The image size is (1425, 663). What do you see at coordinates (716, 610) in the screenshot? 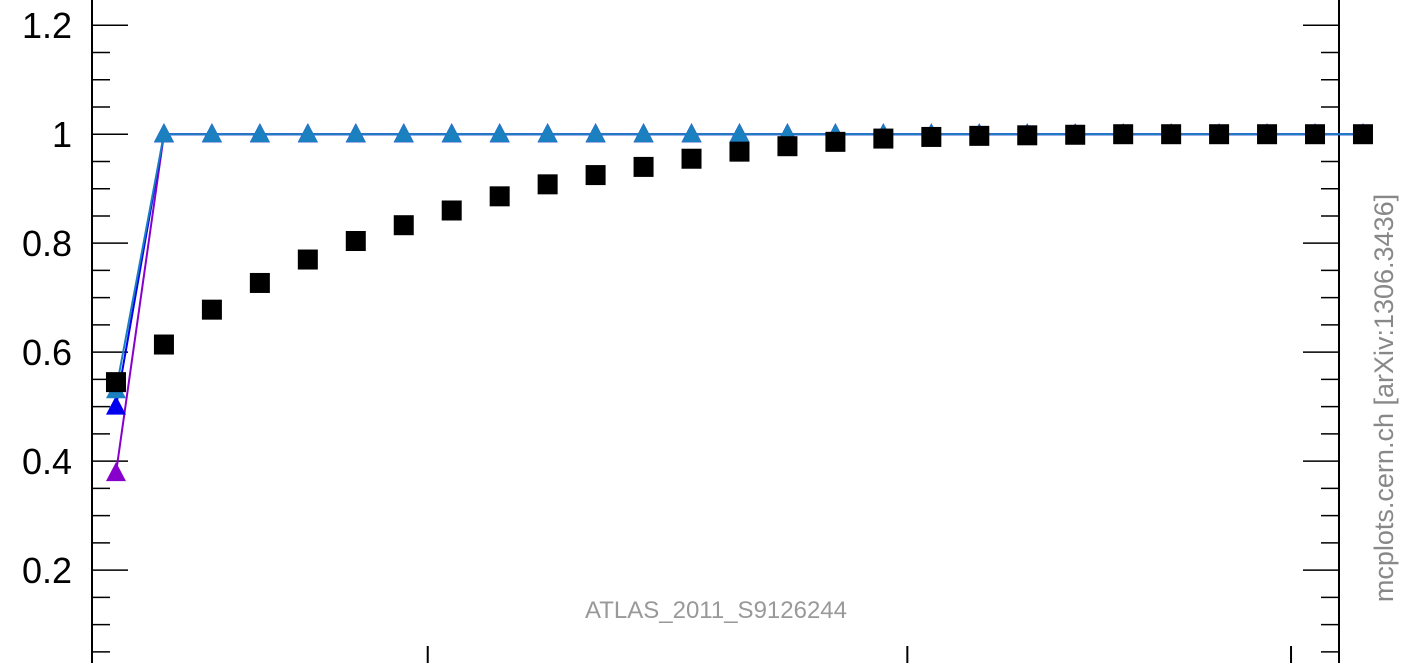
I see `analysis-watermark: ATLAS_2011_S9126244` at bounding box center [716, 610].